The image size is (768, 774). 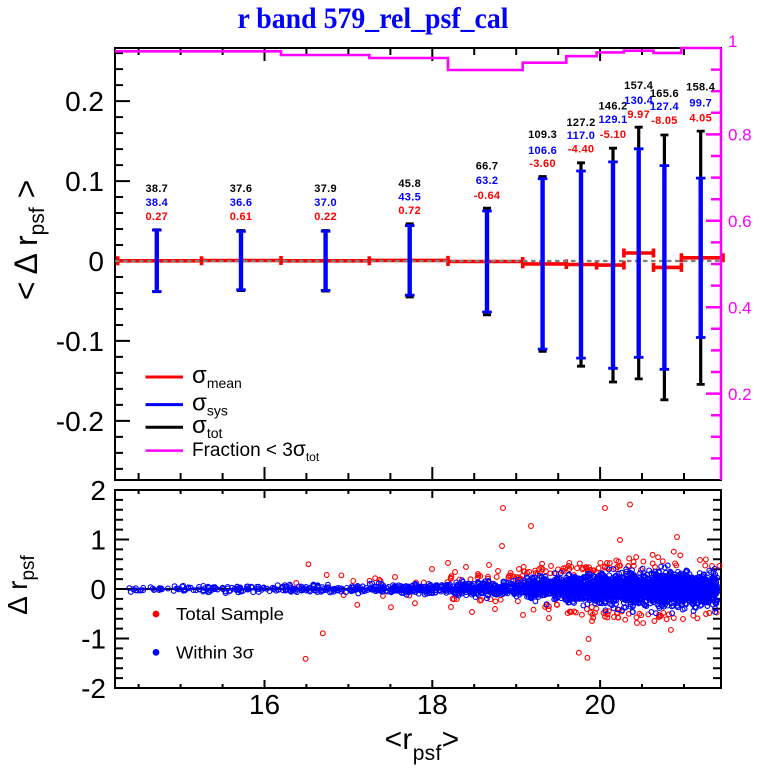 What do you see at coordinates (700, 103) in the screenshot?
I see `svg-text: 99.7` at bounding box center [700, 103].